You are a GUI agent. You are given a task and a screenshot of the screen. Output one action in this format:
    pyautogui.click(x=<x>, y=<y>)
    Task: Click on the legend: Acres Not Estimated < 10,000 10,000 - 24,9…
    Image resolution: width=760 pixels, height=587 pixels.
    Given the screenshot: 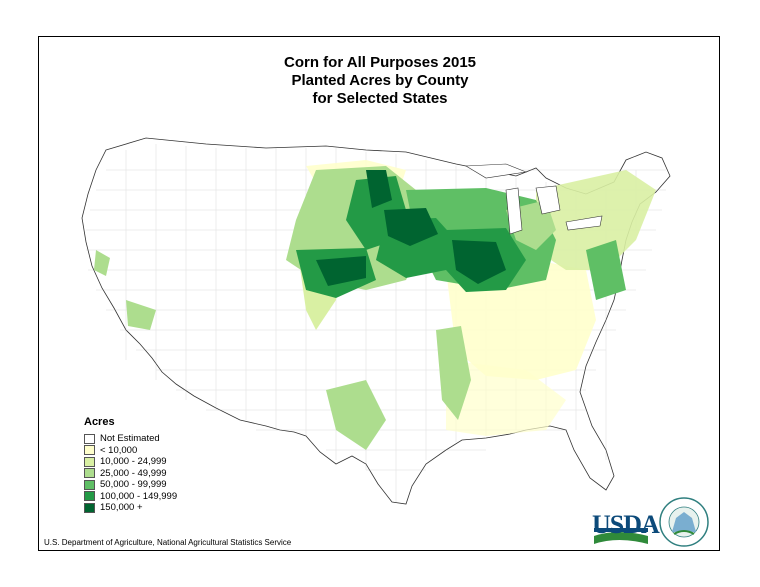 What is the action you would take?
    pyautogui.click(x=130, y=465)
    